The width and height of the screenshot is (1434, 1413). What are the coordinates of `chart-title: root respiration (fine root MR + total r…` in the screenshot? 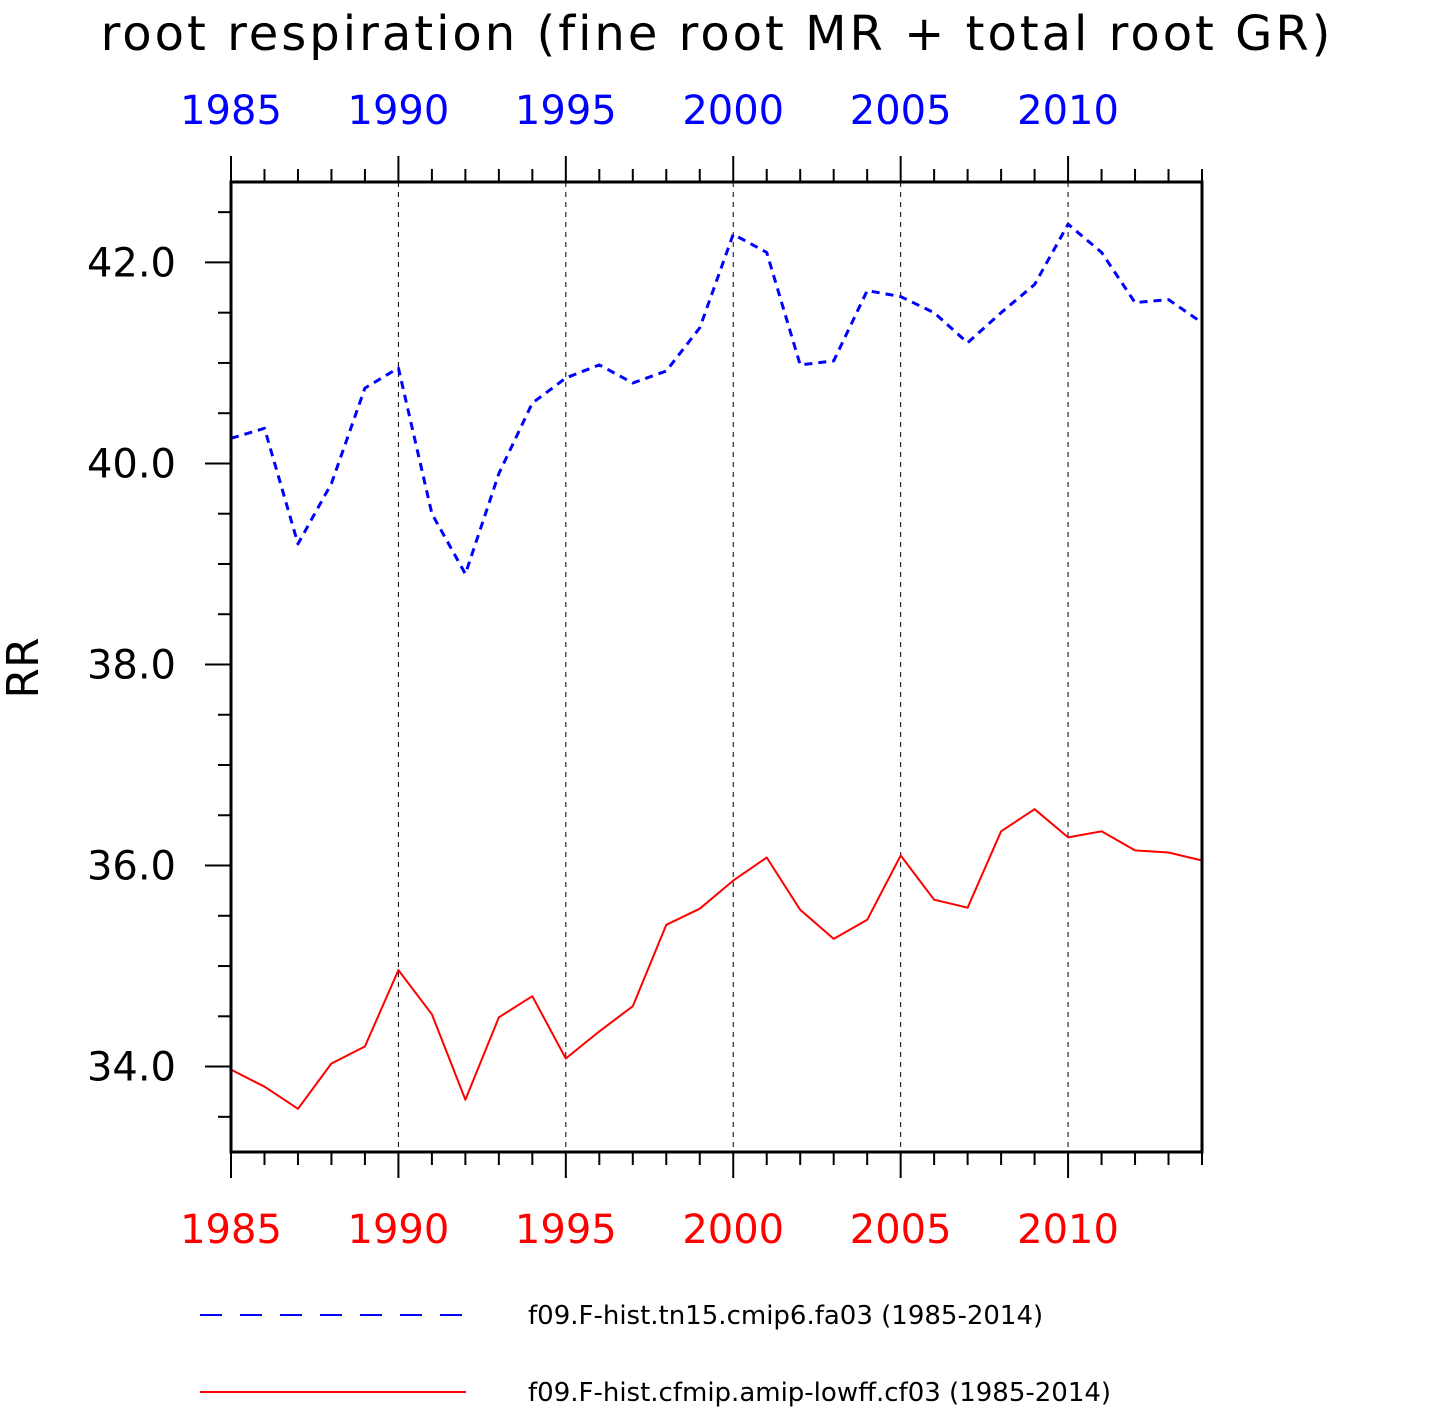 It's located at (717, 34).